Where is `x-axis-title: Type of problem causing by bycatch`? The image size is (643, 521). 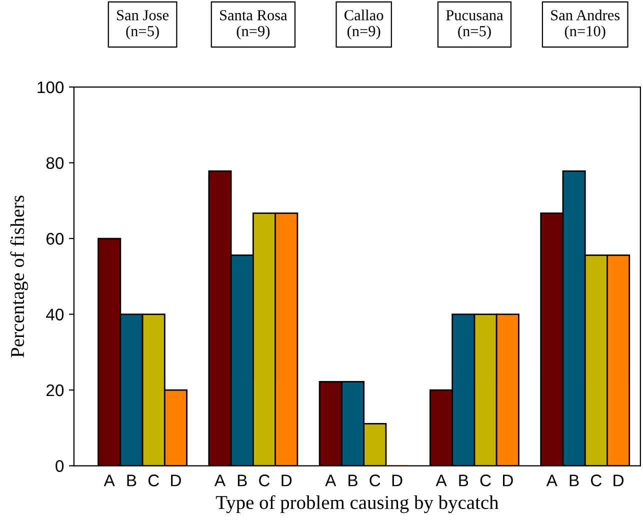 x-axis-title: Type of problem causing by bycatch is located at coordinates (357, 504).